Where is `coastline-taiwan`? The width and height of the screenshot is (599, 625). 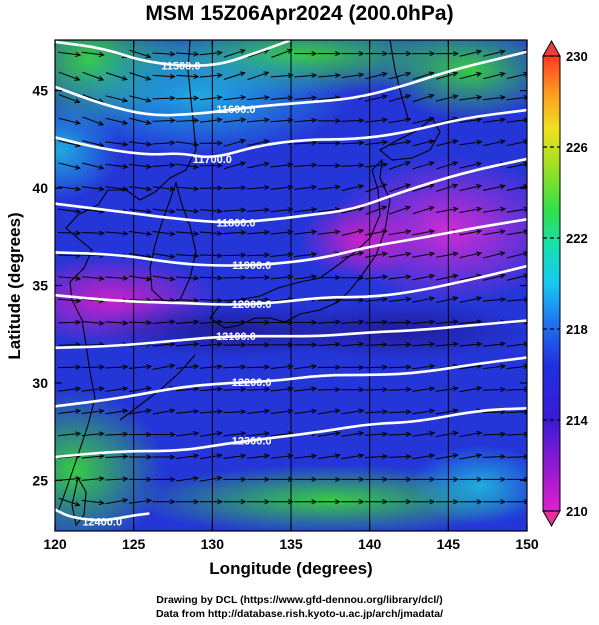 coastline-taiwan is located at coordinates (79, 501).